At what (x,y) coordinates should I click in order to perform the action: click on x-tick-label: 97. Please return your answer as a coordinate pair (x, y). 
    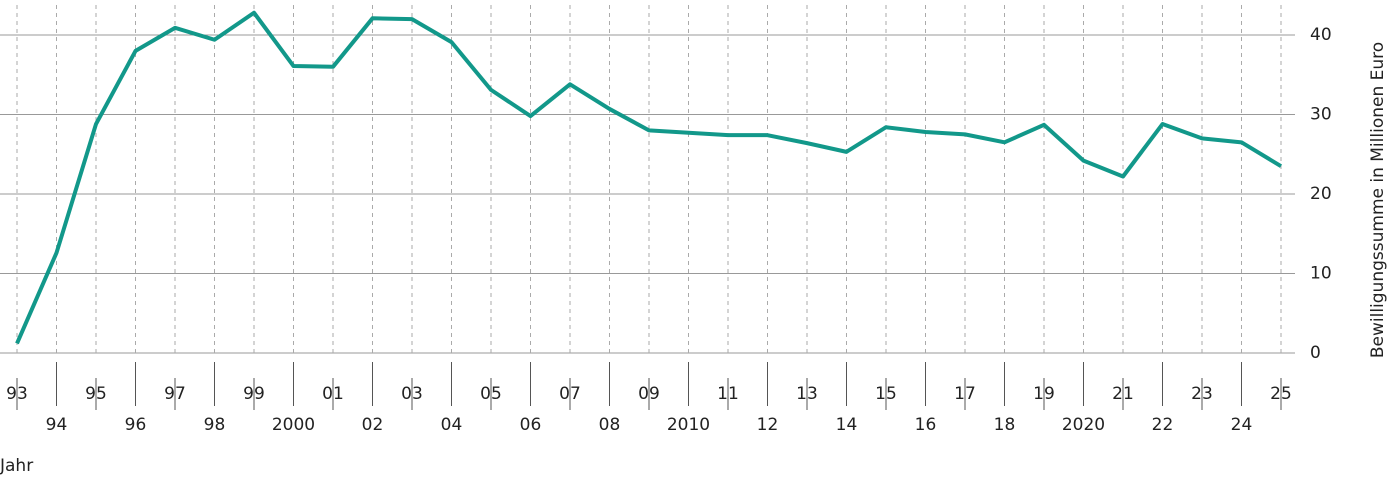
    Looking at the image, I should click on (175, 394).